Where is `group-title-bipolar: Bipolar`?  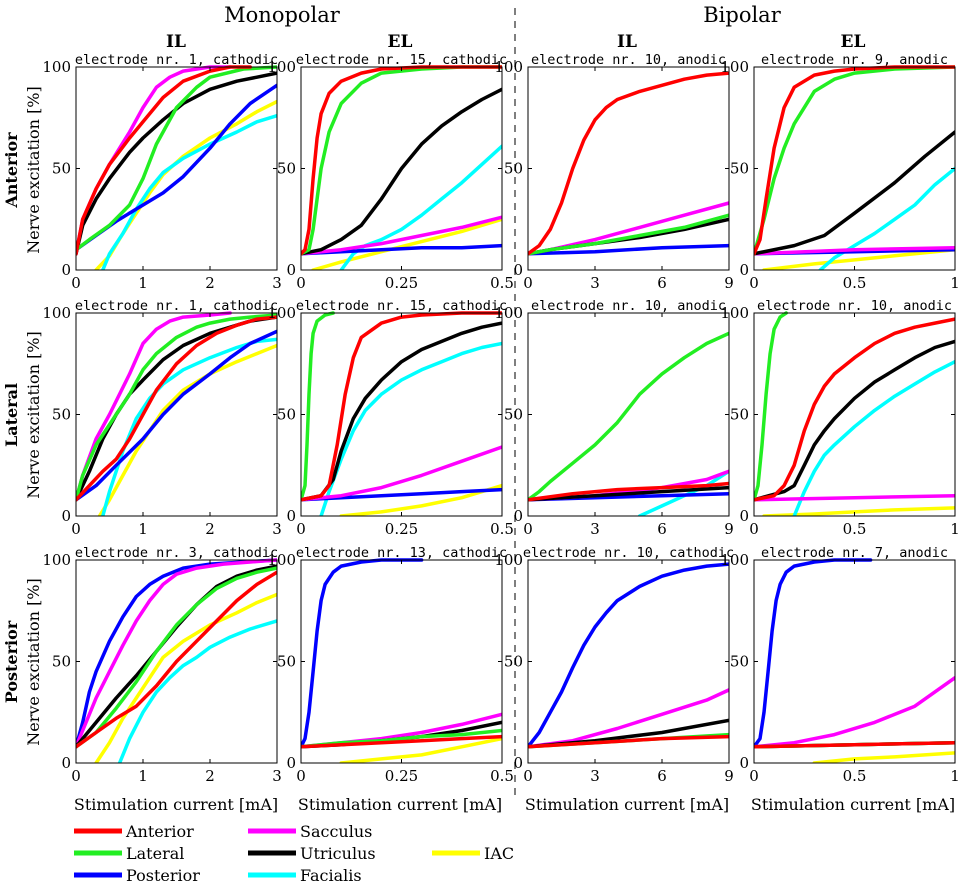
group-title-bipolar: Bipolar is located at coordinates (742, 15).